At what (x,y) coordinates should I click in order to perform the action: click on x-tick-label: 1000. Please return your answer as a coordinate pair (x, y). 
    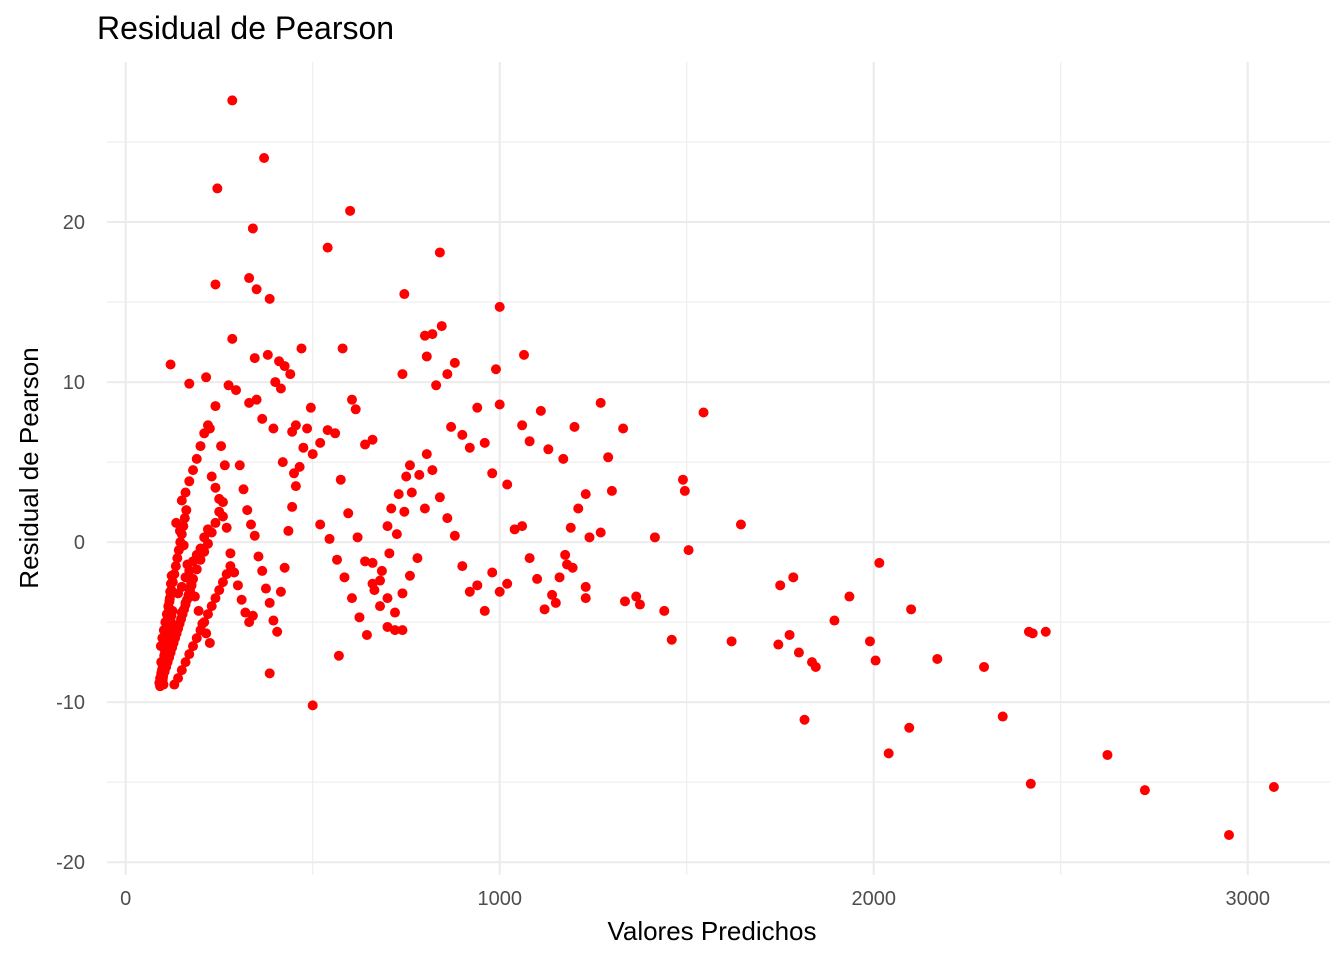
    Looking at the image, I should click on (499, 899).